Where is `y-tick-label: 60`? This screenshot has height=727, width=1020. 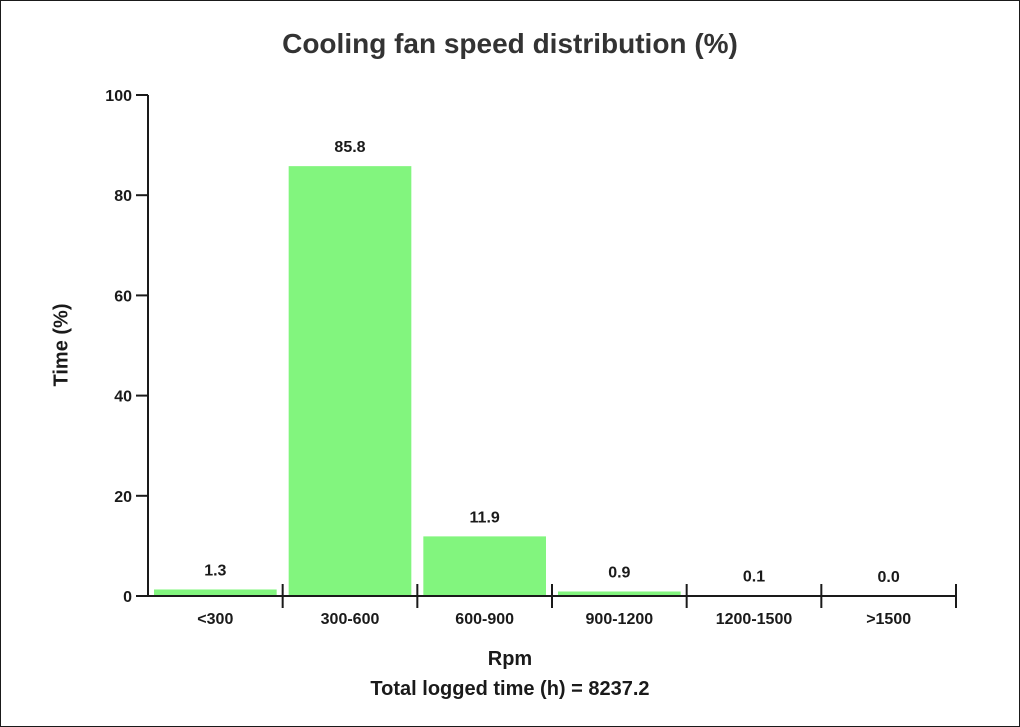
y-tick-label: 60 is located at coordinates (123, 296).